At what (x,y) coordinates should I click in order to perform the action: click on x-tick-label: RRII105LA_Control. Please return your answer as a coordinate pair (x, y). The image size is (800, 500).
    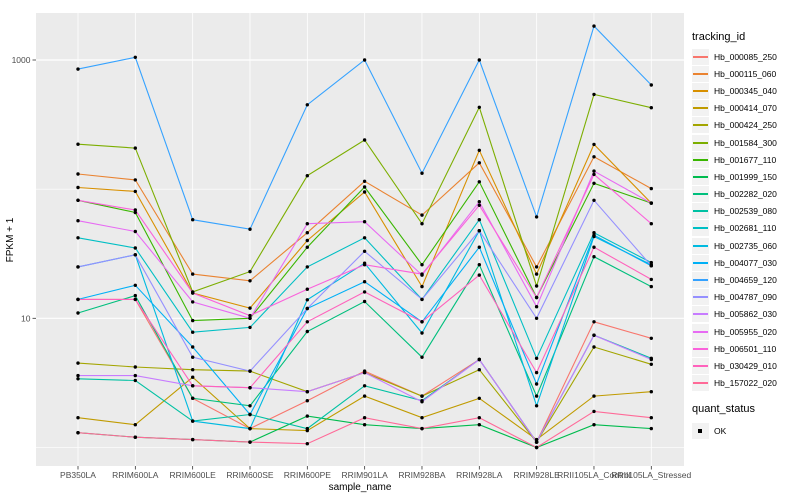
    Looking at the image, I should click on (594, 475).